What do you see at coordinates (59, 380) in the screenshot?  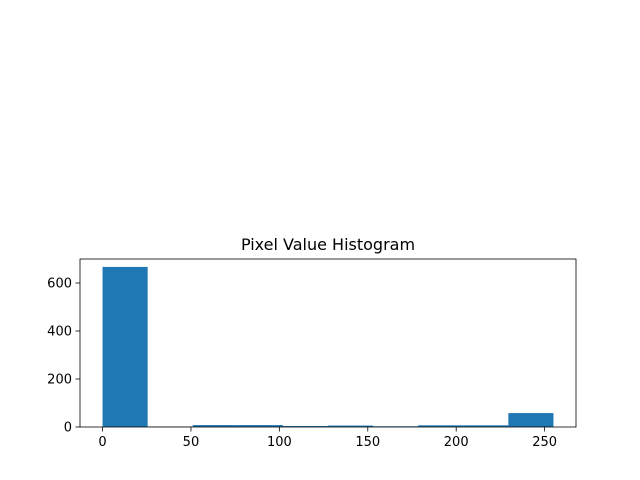 I see `y-tick-label: 200` at bounding box center [59, 380].